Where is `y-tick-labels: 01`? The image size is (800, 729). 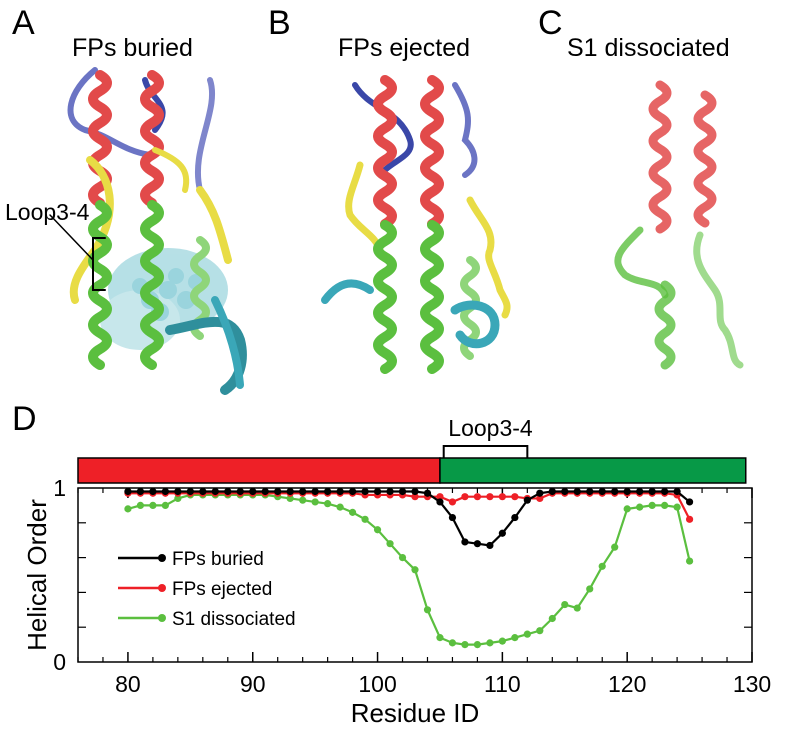
y-tick-labels: 01 is located at coordinates (59, 575).